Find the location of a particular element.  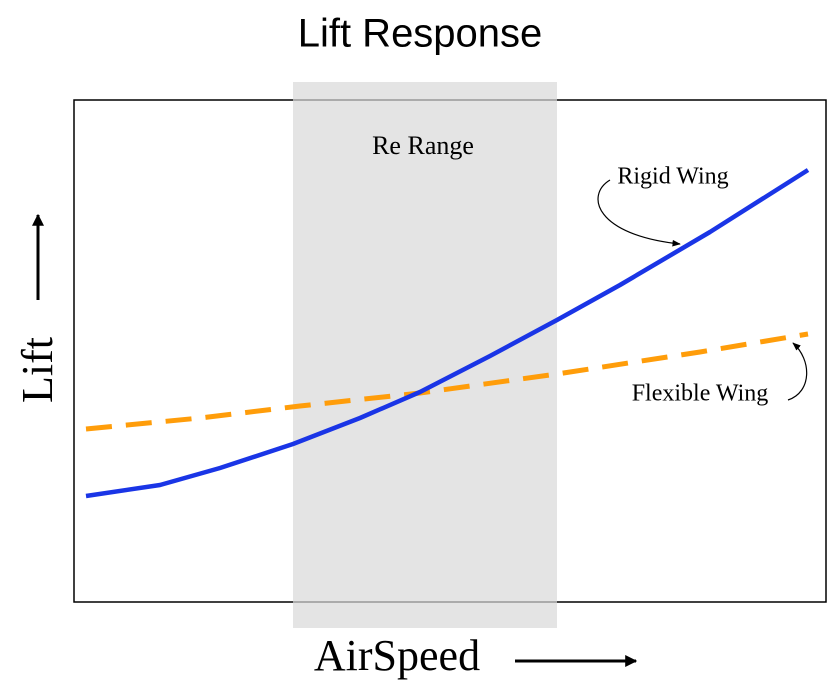

x-axis-label: AirSpeed is located at coordinates (397, 655).